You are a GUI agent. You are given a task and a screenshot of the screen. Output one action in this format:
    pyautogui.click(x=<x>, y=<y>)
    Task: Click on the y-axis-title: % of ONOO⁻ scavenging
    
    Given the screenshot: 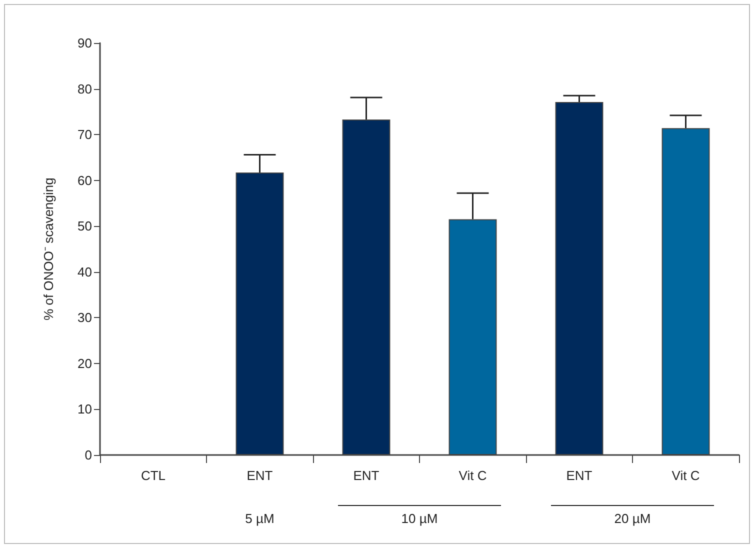 What is the action you would take?
    pyautogui.click(x=48, y=249)
    